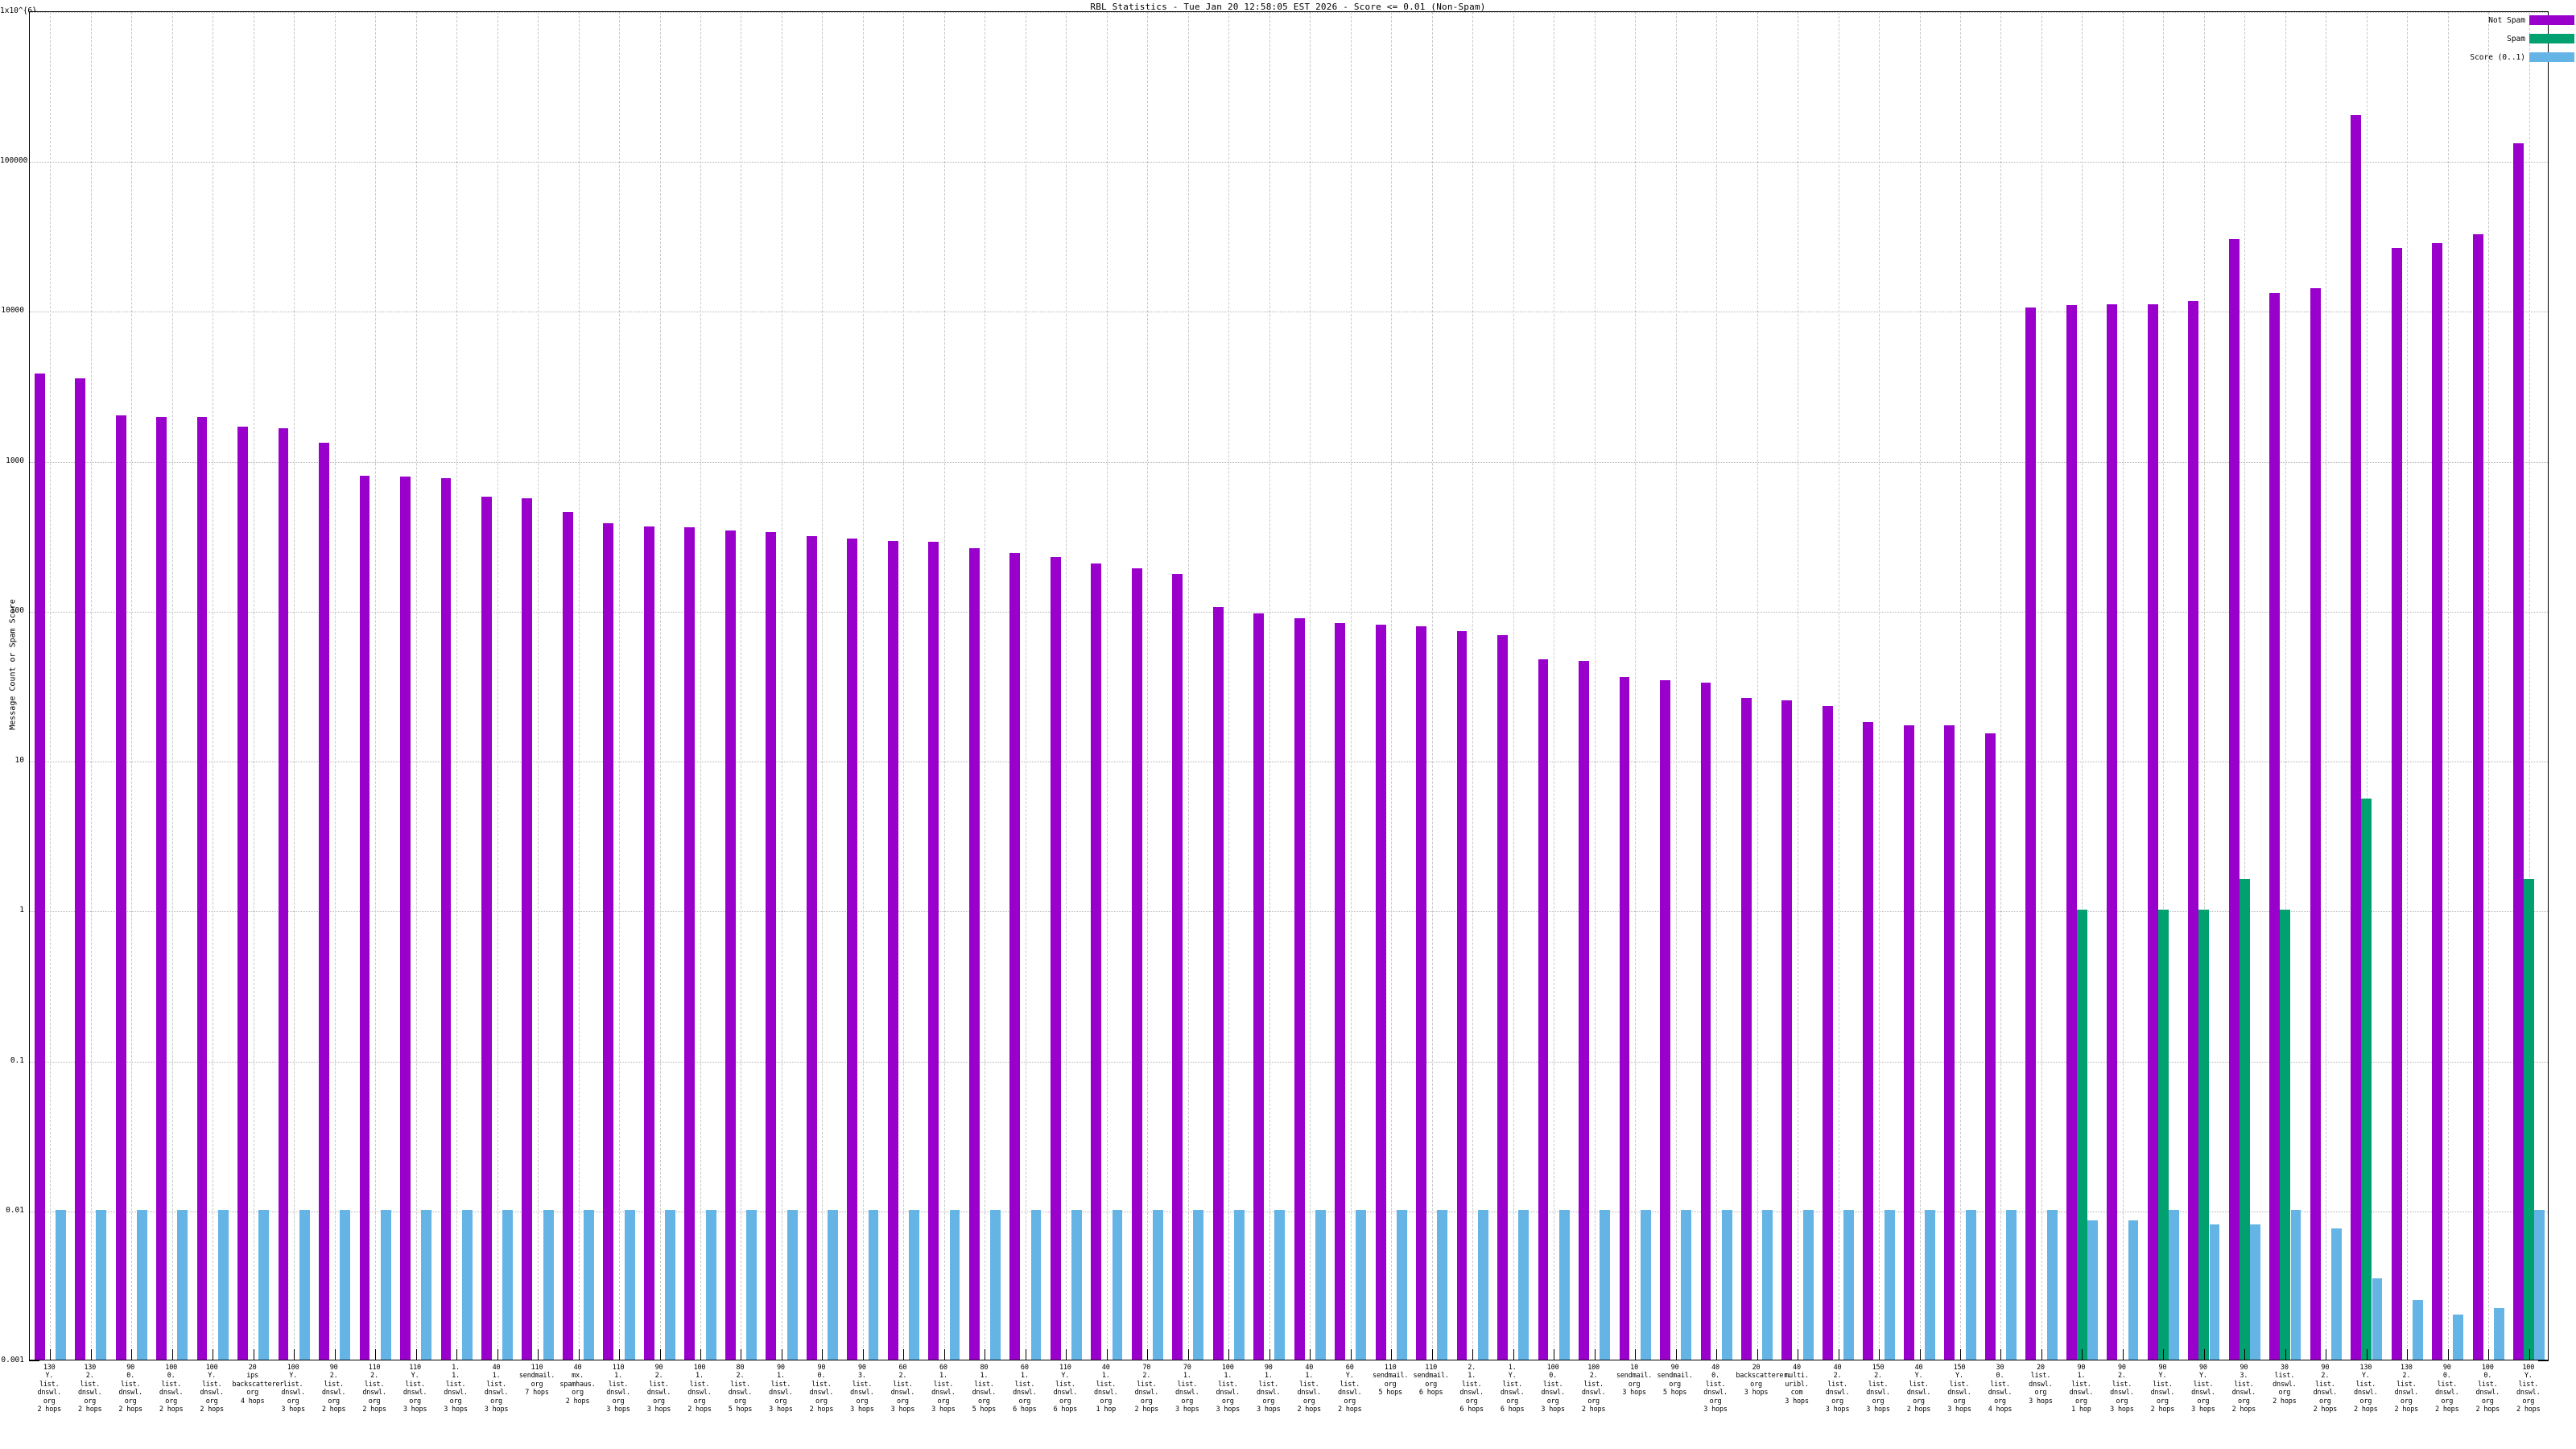  Describe the element at coordinates (2285, 1385) in the screenshot. I see `x-tick-label: 30 list. dnswl. org 2 hops` at that location.